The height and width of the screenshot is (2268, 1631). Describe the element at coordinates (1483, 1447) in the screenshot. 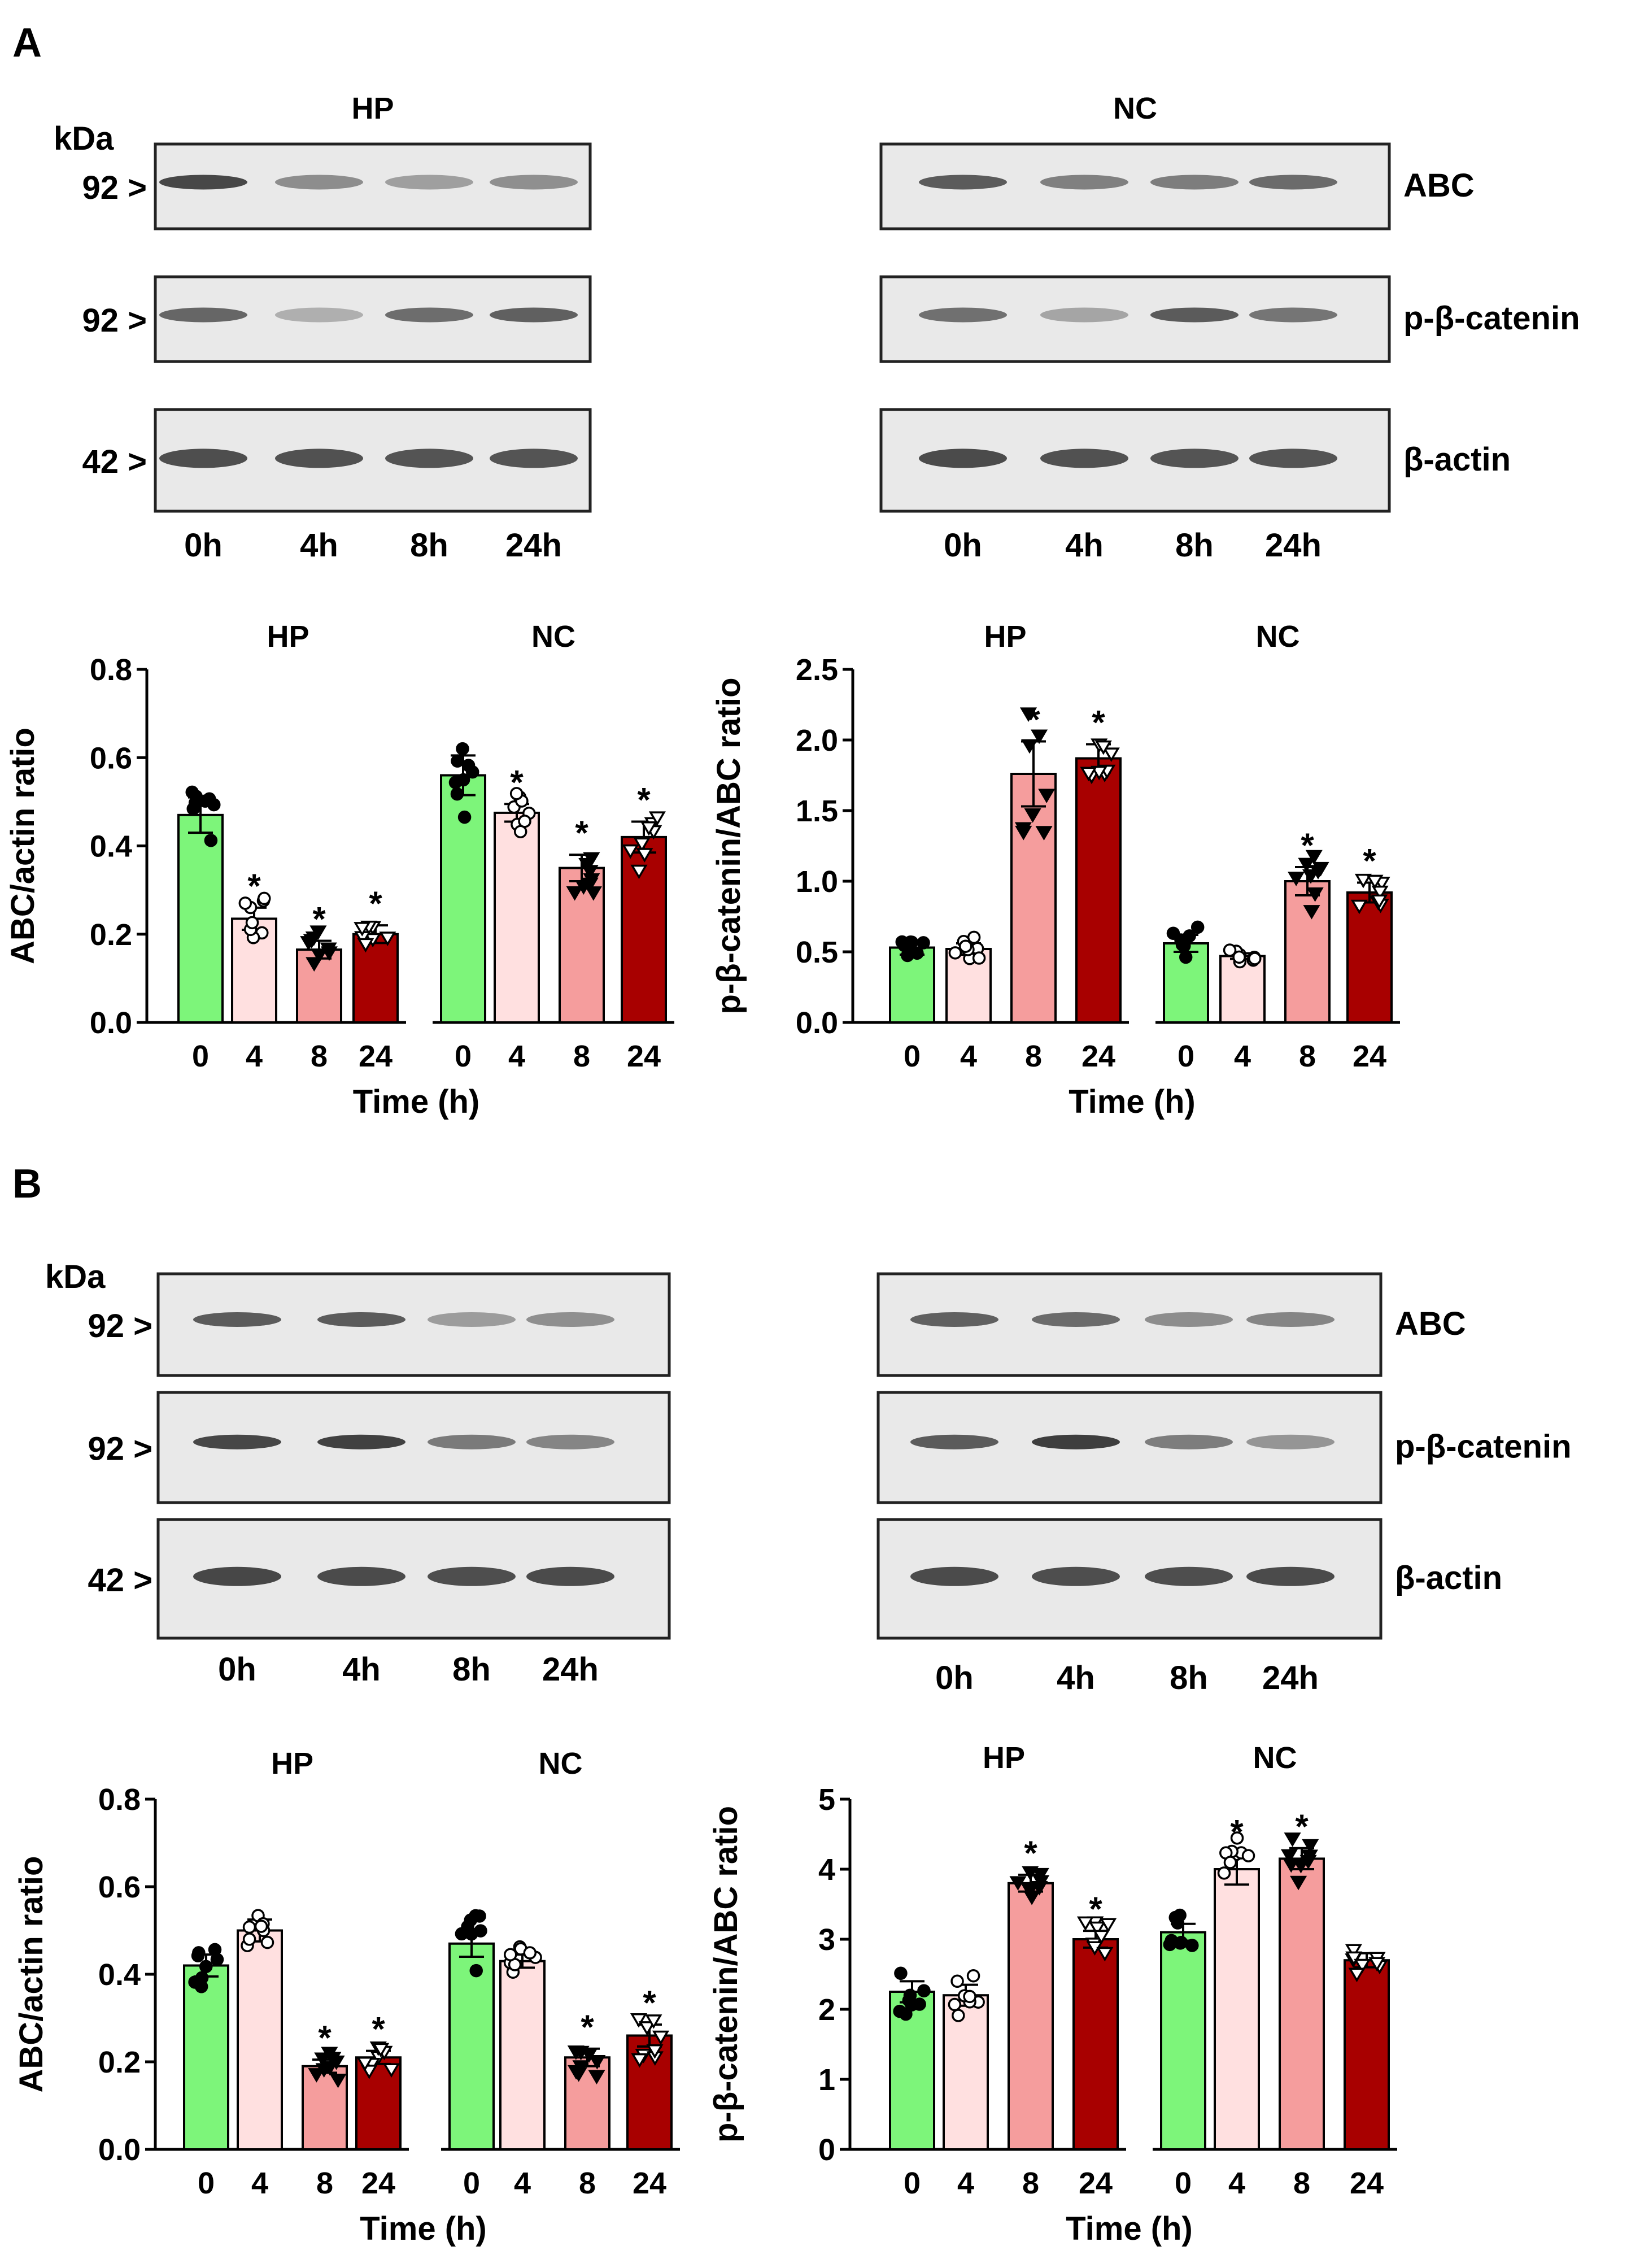

I see `protein-label: p-β-catenin` at that location.